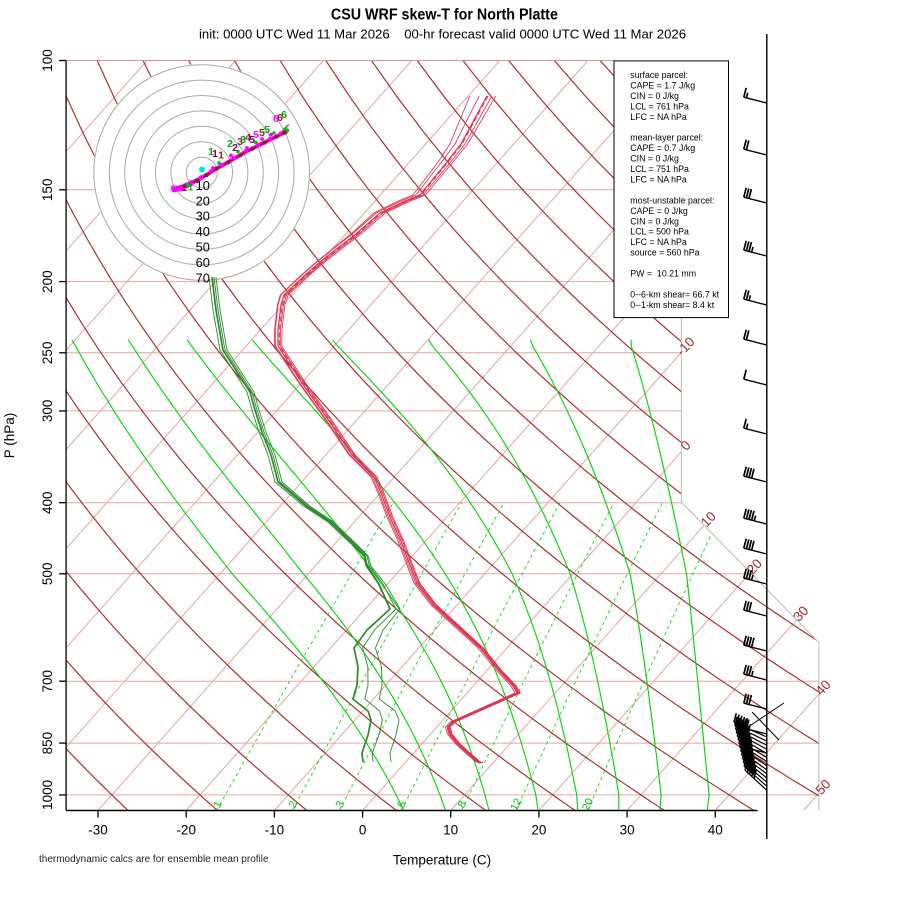 The height and width of the screenshot is (900, 900). What do you see at coordinates (47, 795) in the screenshot?
I see `svg-text: 1000` at bounding box center [47, 795].